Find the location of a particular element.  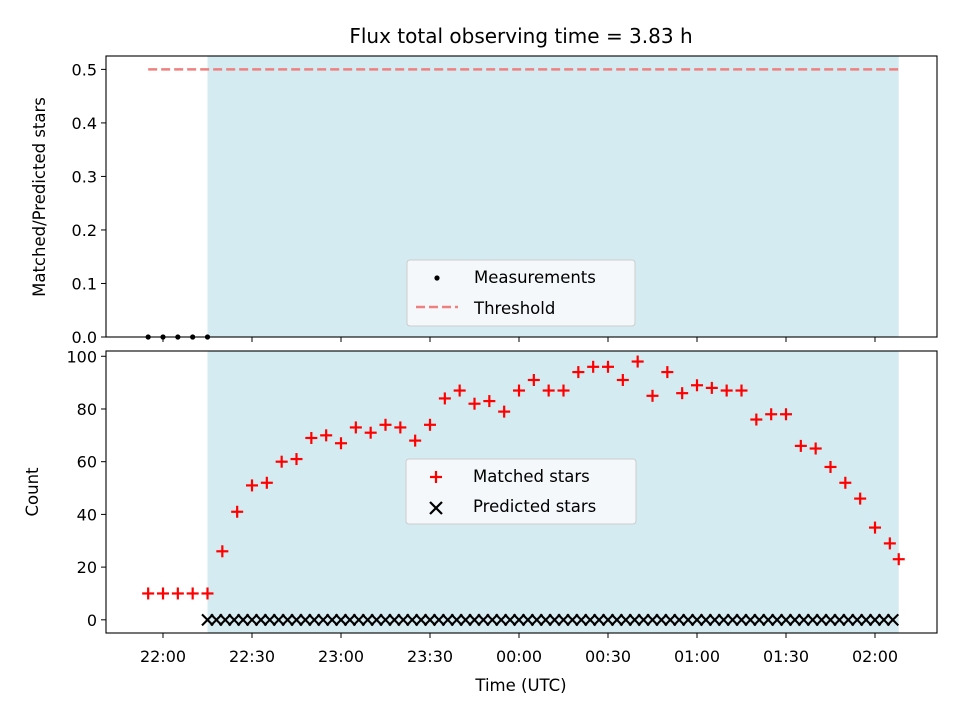

bottom-xtick-label-4: 00:00 is located at coordinates (519, 656).